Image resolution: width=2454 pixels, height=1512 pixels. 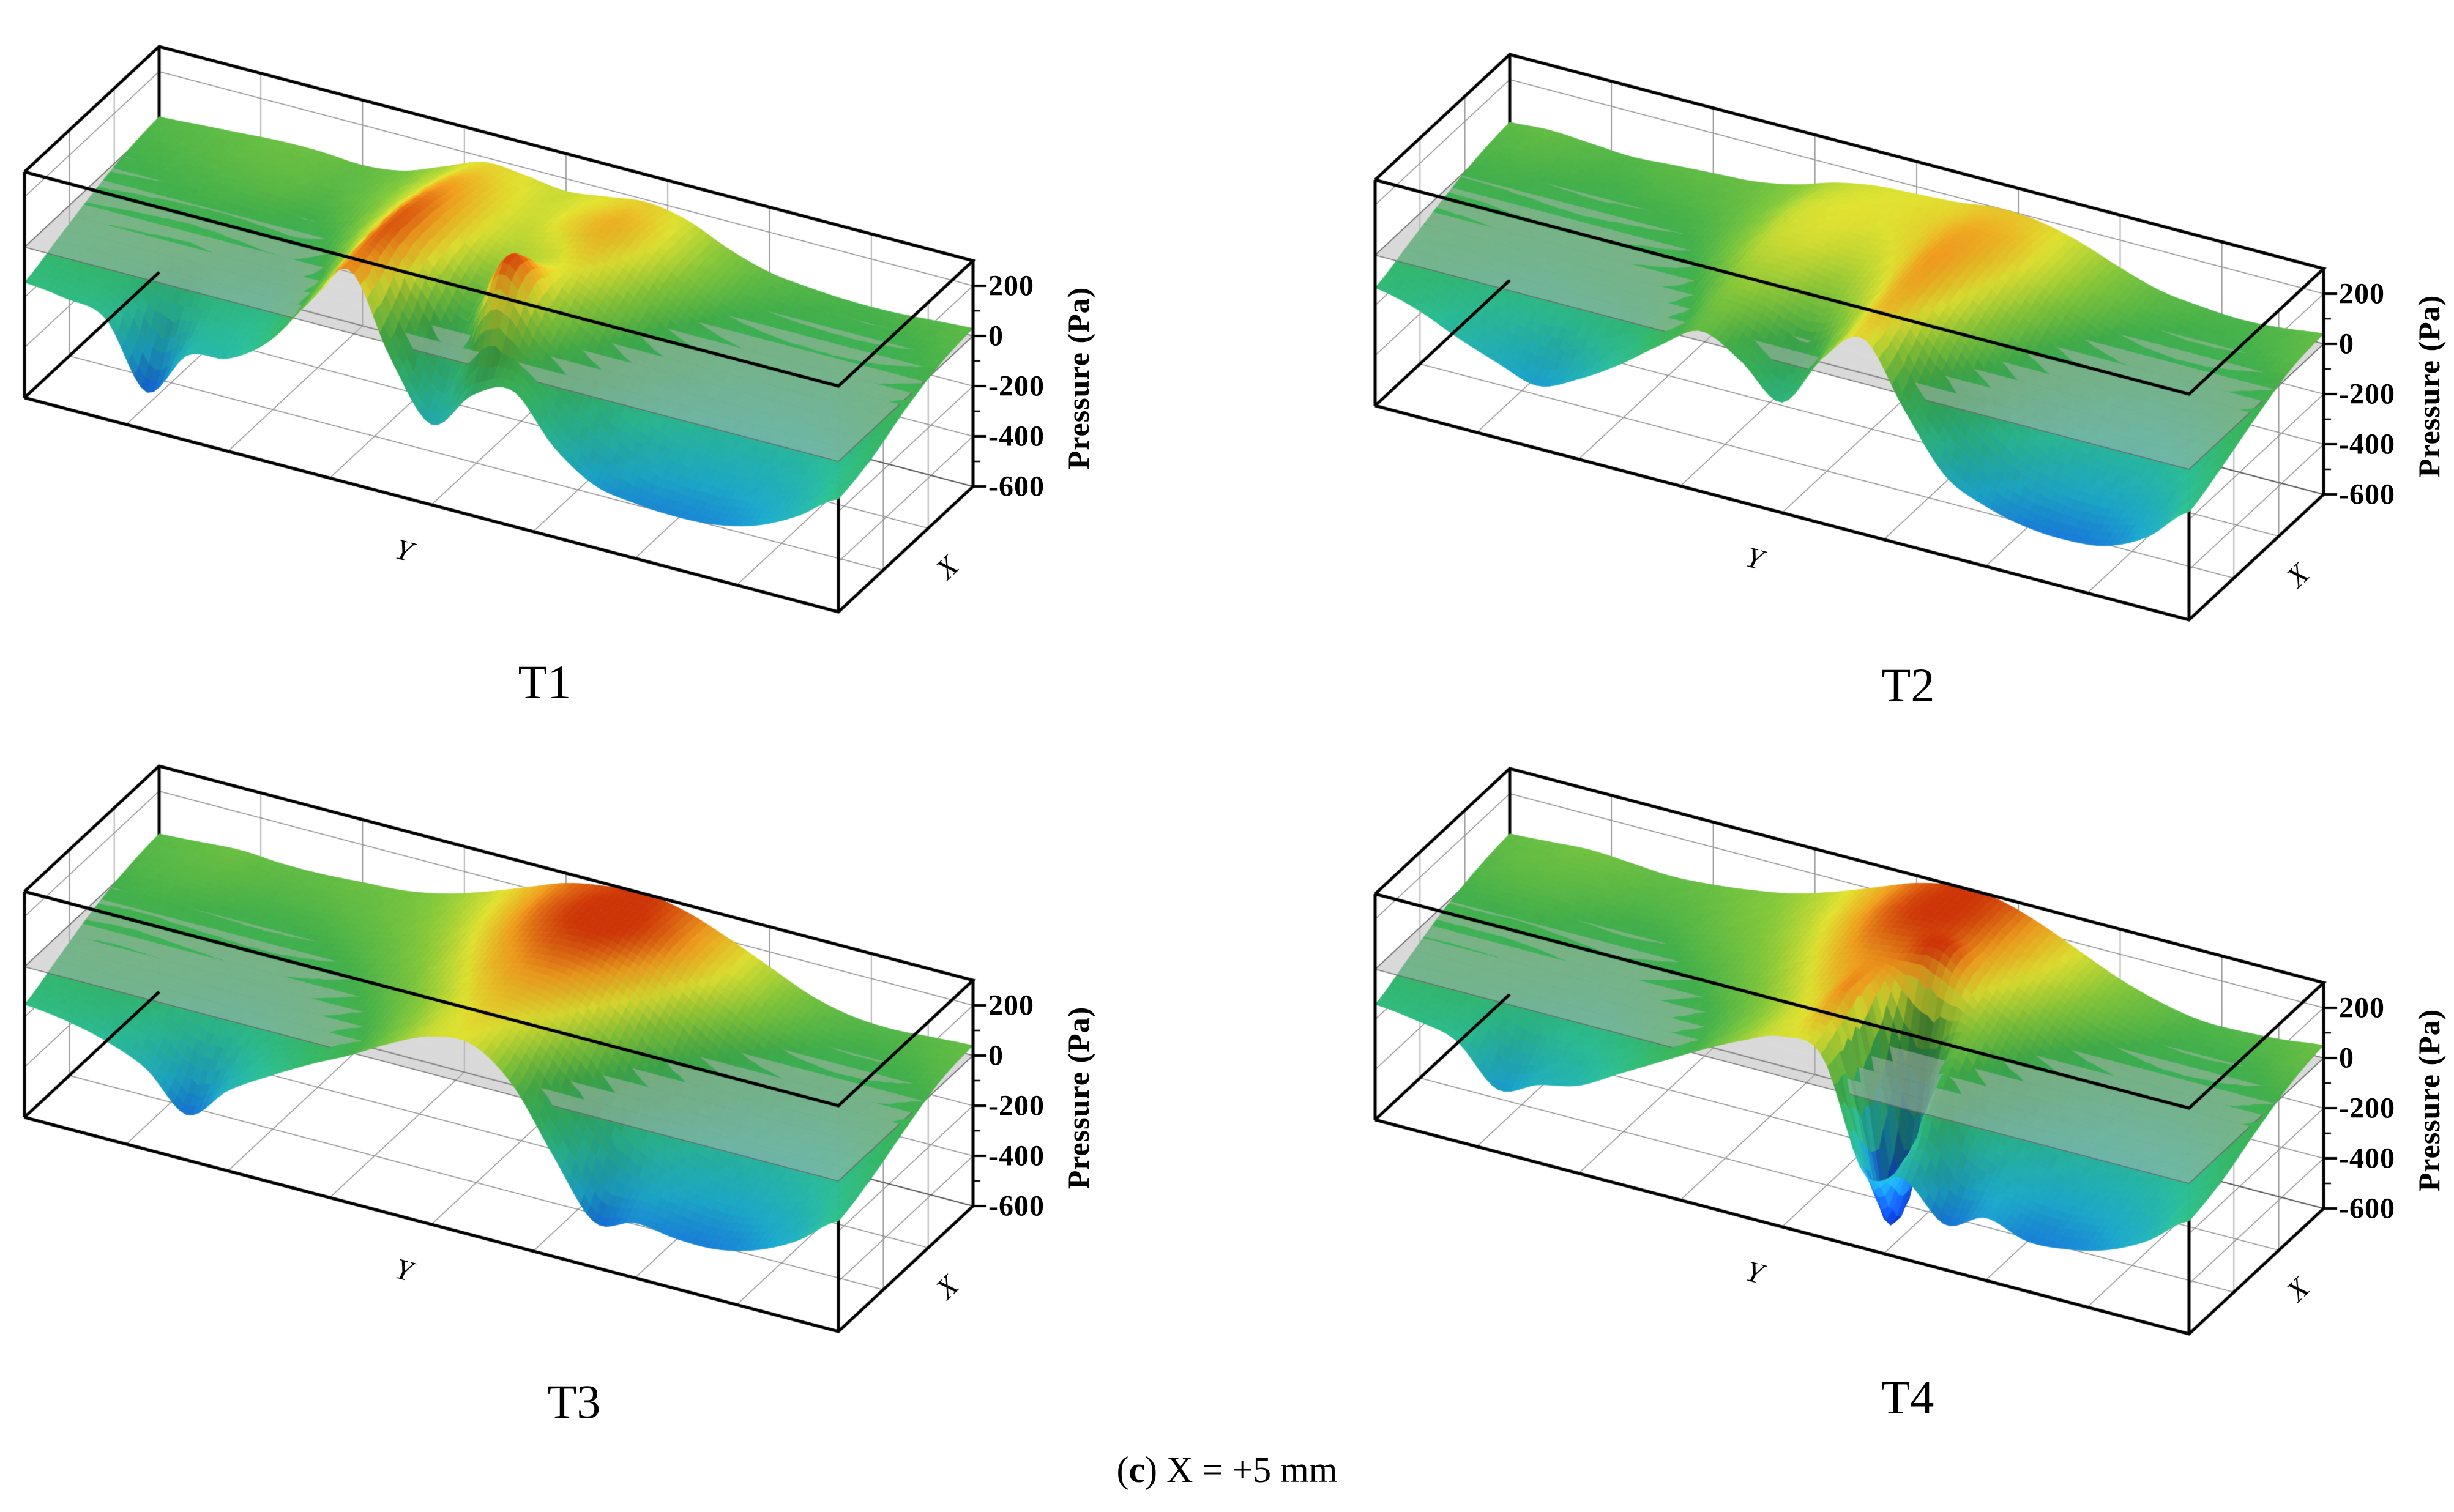 I want to click on caption-letter: c, so click(x=1137, y=1470).